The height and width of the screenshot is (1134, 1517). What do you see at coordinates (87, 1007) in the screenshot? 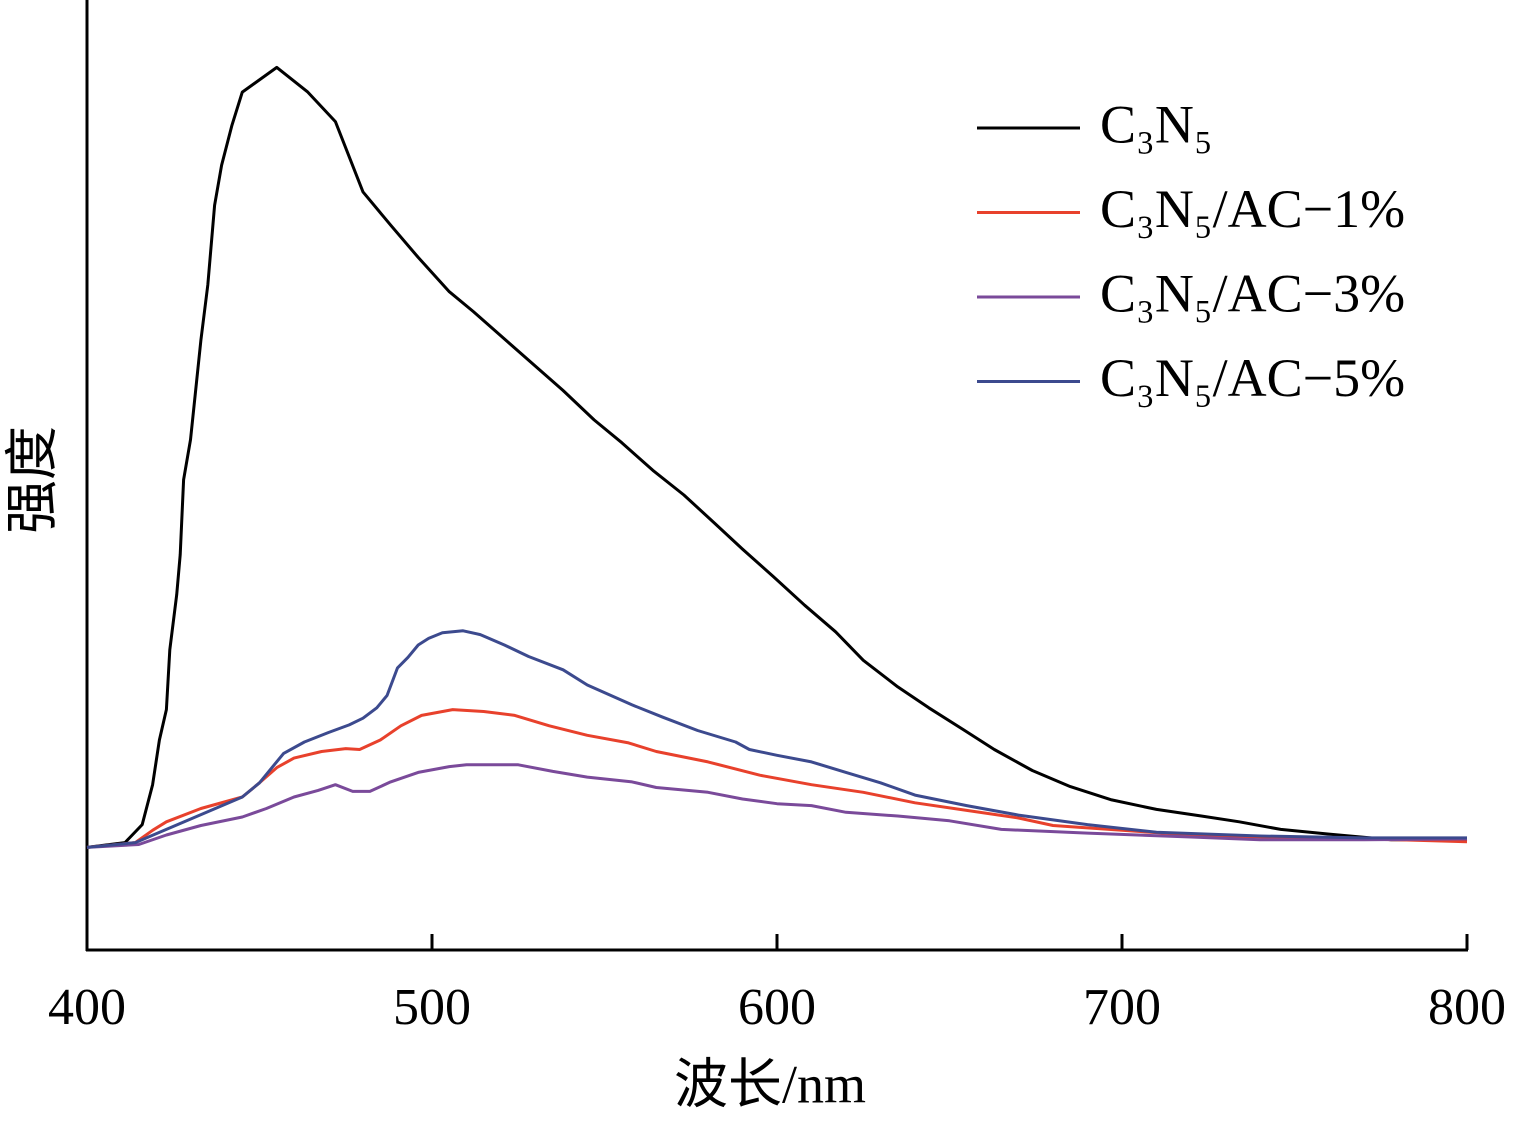
I see `x-tick-label: 400` at bounding box center [87, 1007].